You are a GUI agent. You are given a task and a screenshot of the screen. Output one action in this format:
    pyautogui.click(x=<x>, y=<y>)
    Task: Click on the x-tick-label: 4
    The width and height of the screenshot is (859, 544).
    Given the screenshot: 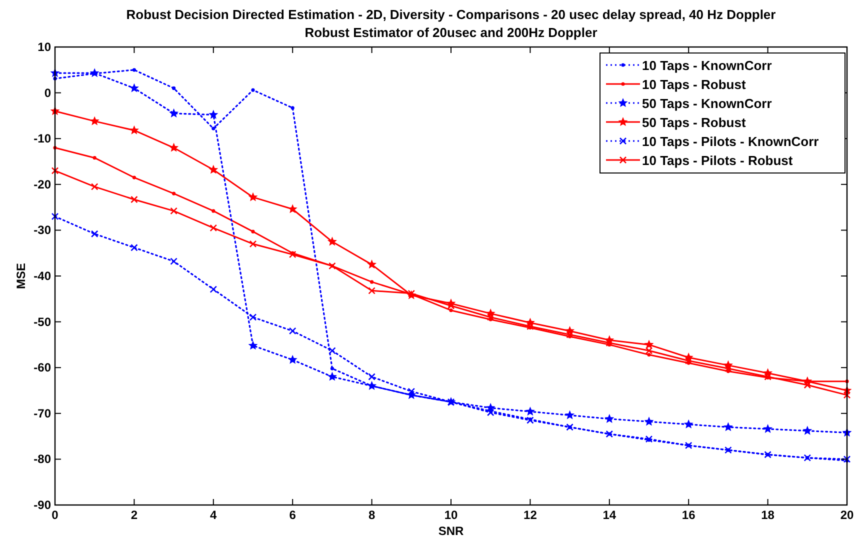 What is the action you would take?
    pyautogui.click(x=214, y=515)
    